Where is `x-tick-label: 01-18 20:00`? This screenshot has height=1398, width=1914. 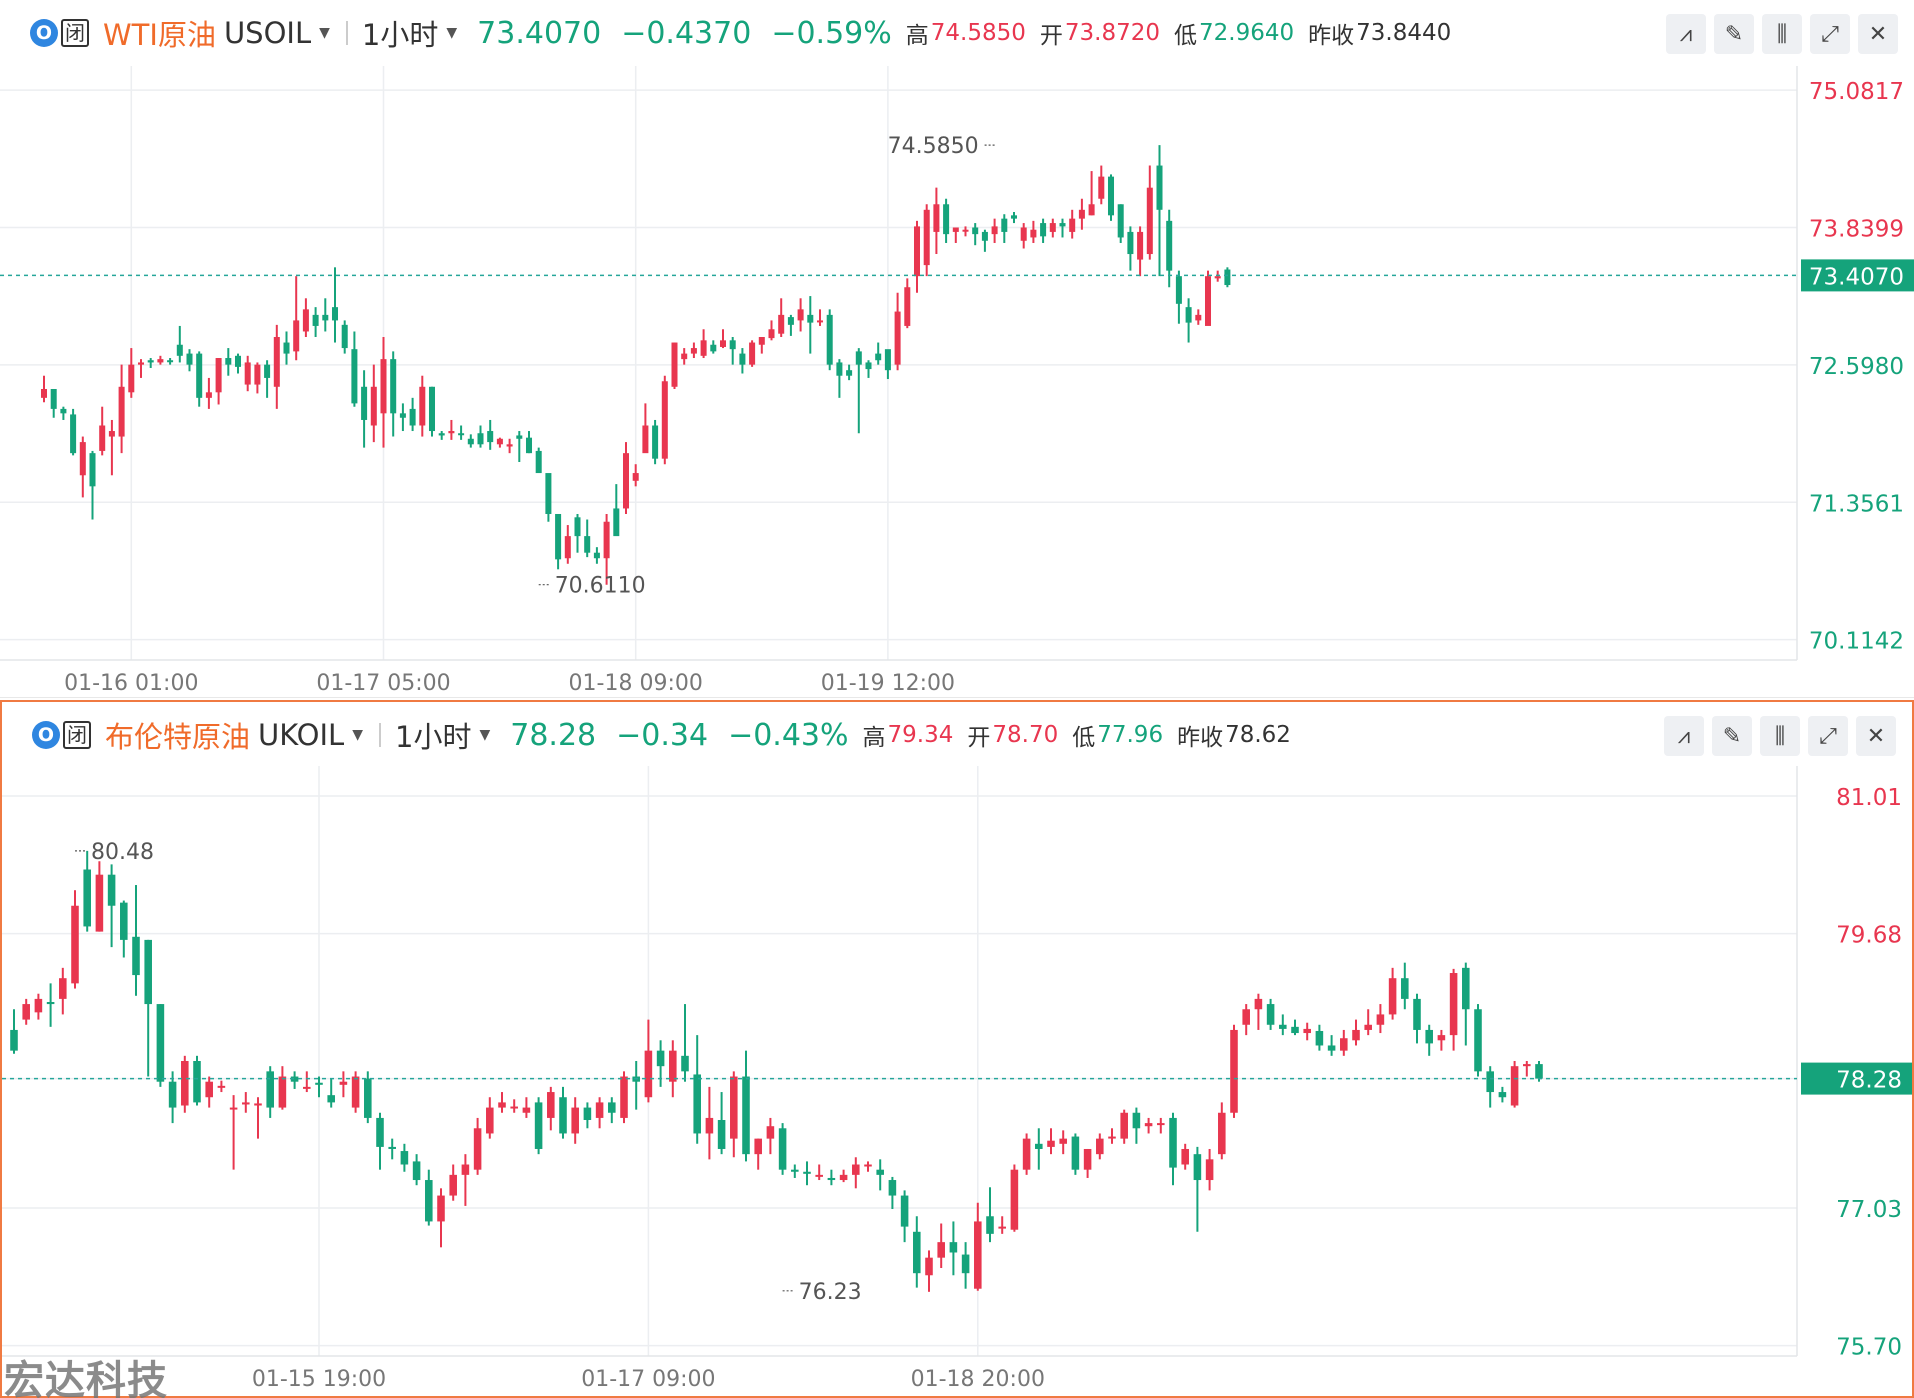 x-tick-label: 01-18 20:00 is located at coordinates (978, 1379).